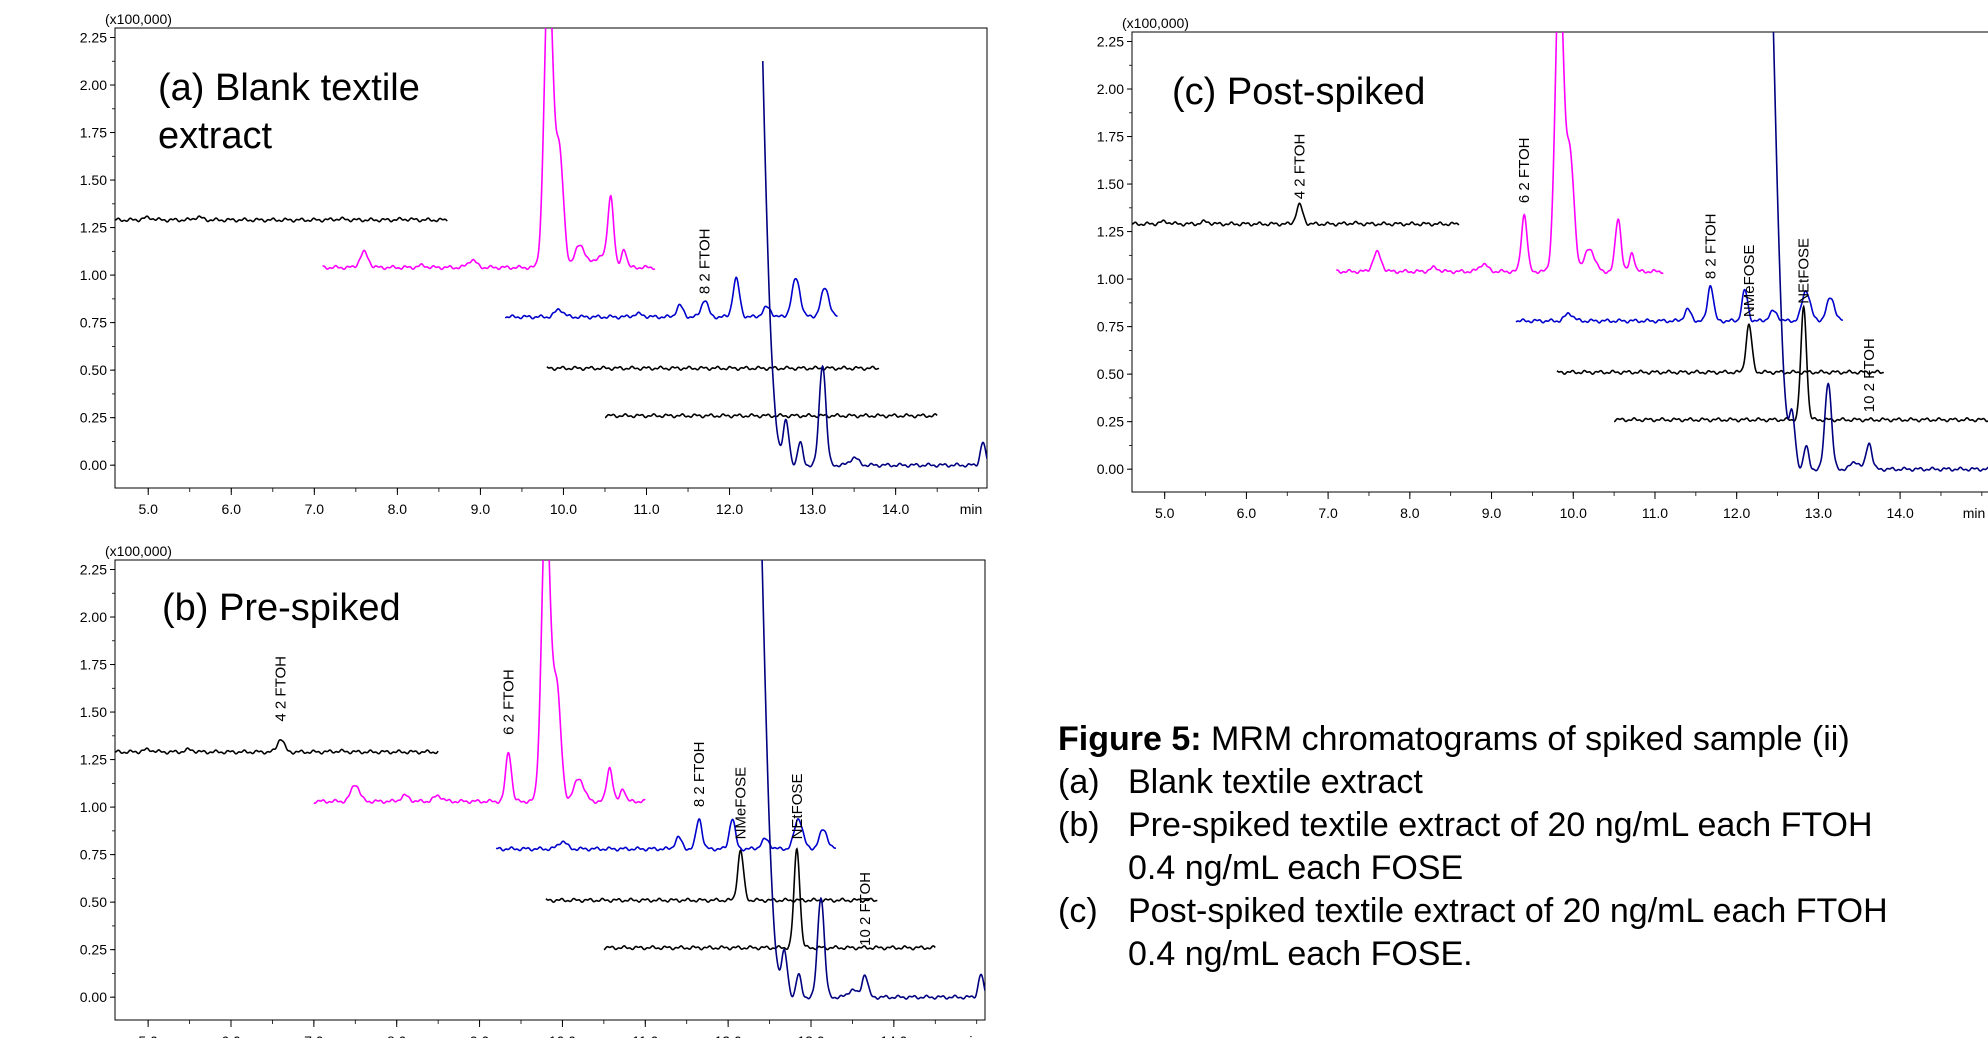 This screenshot has height=1038, width=1988. Describe the element at coordinates (1079, 782) in the screenshot. I see `caption-item-tag: (a)` at that location.